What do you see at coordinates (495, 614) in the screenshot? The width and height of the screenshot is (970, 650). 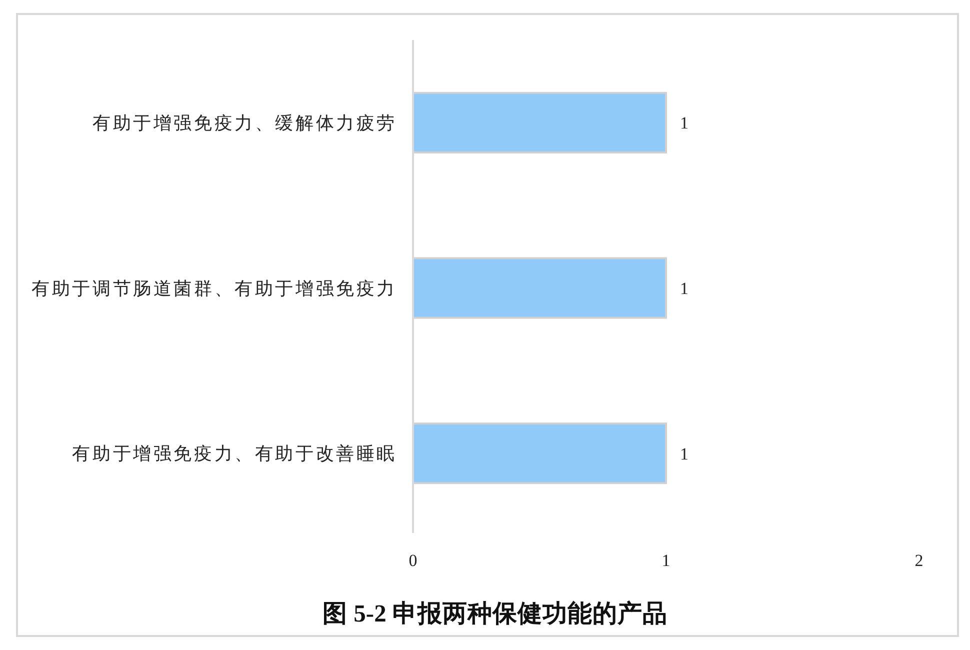 I see `text: 图 5-2 申报两种保健功能的产品` at bounding box center [495, 614].